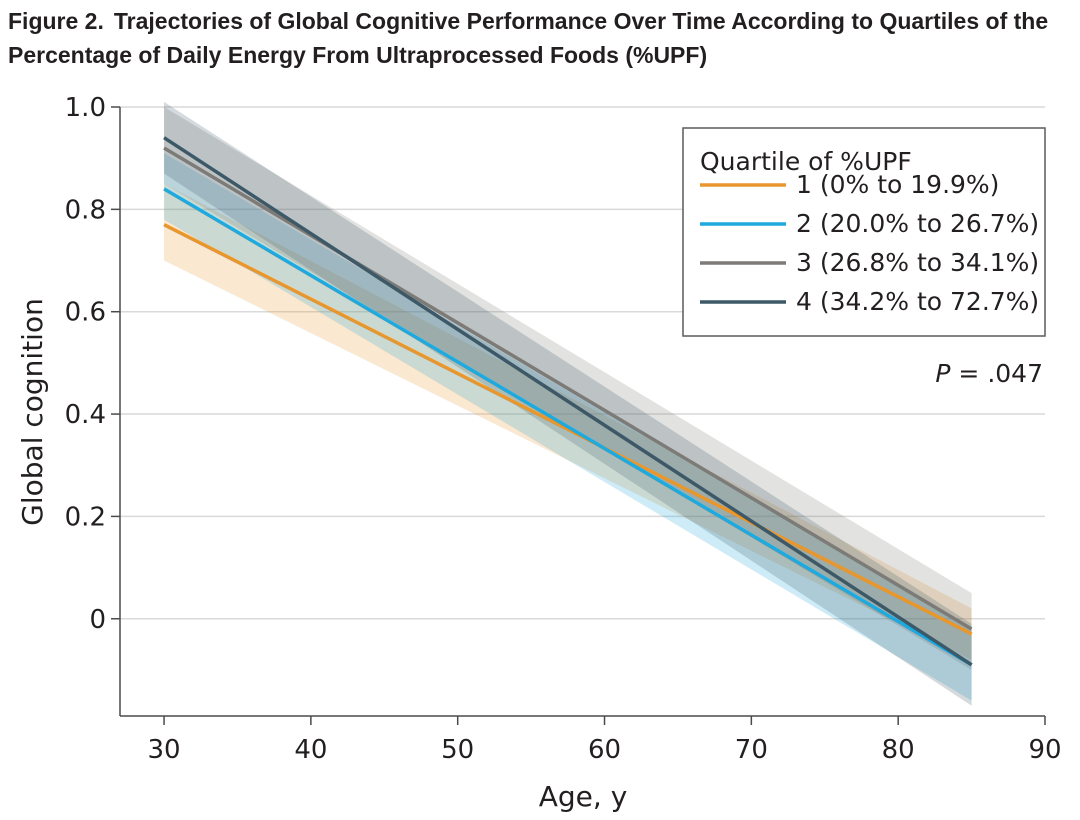 This screenshot has width=1080, height=820. I want to click on x-axis-label: Age, y, so click(583, 796).